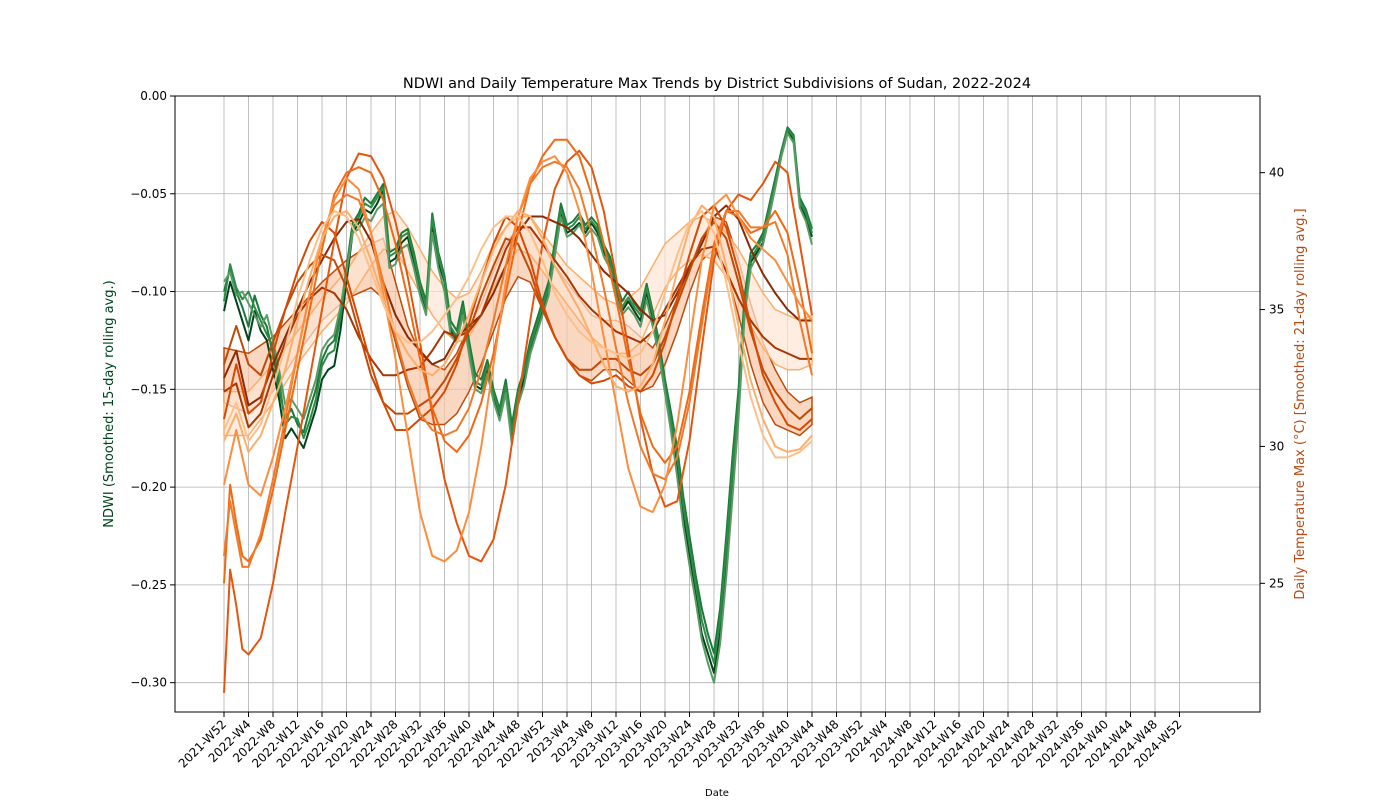  What do you see at coordinates (148, 389) in the screenshot?
I see `left-tick-label: −0.15` at bounding box center [148, 389].